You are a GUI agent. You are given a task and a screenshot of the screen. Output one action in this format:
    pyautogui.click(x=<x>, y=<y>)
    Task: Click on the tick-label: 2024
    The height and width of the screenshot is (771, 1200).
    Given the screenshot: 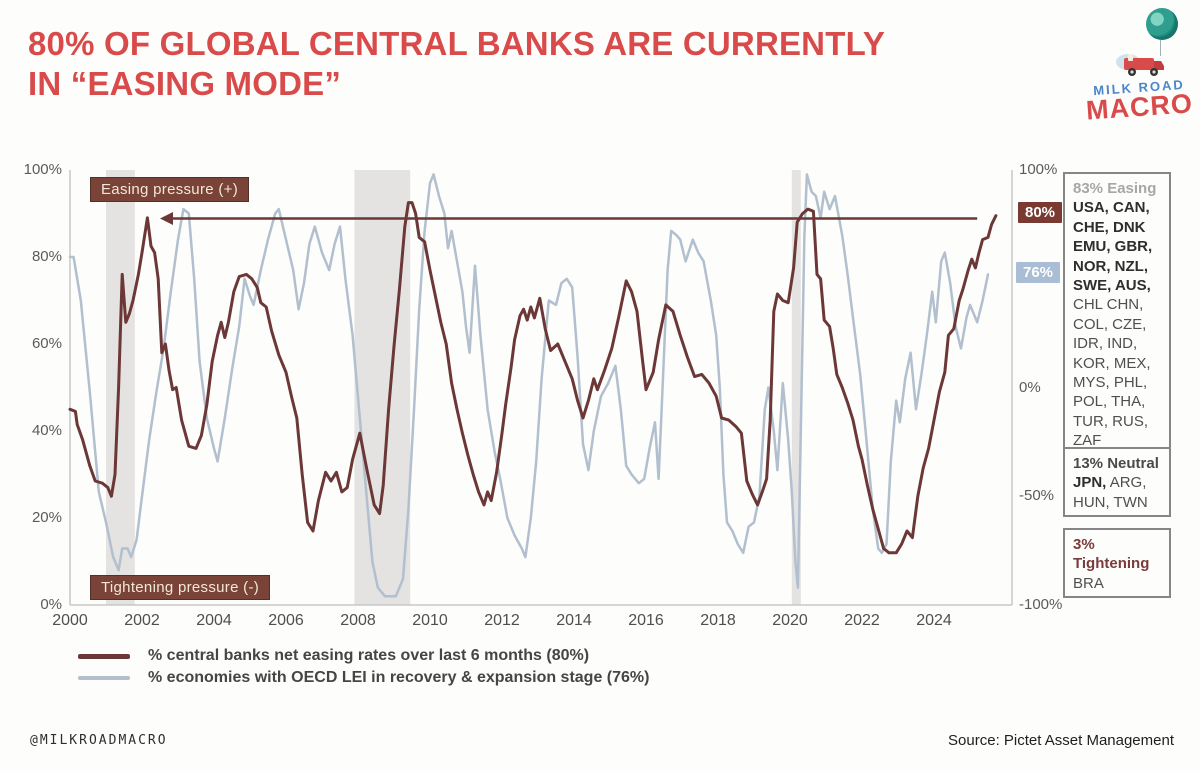 What is the action you would take?
    pyautogui.click(x=934, y=620)
    